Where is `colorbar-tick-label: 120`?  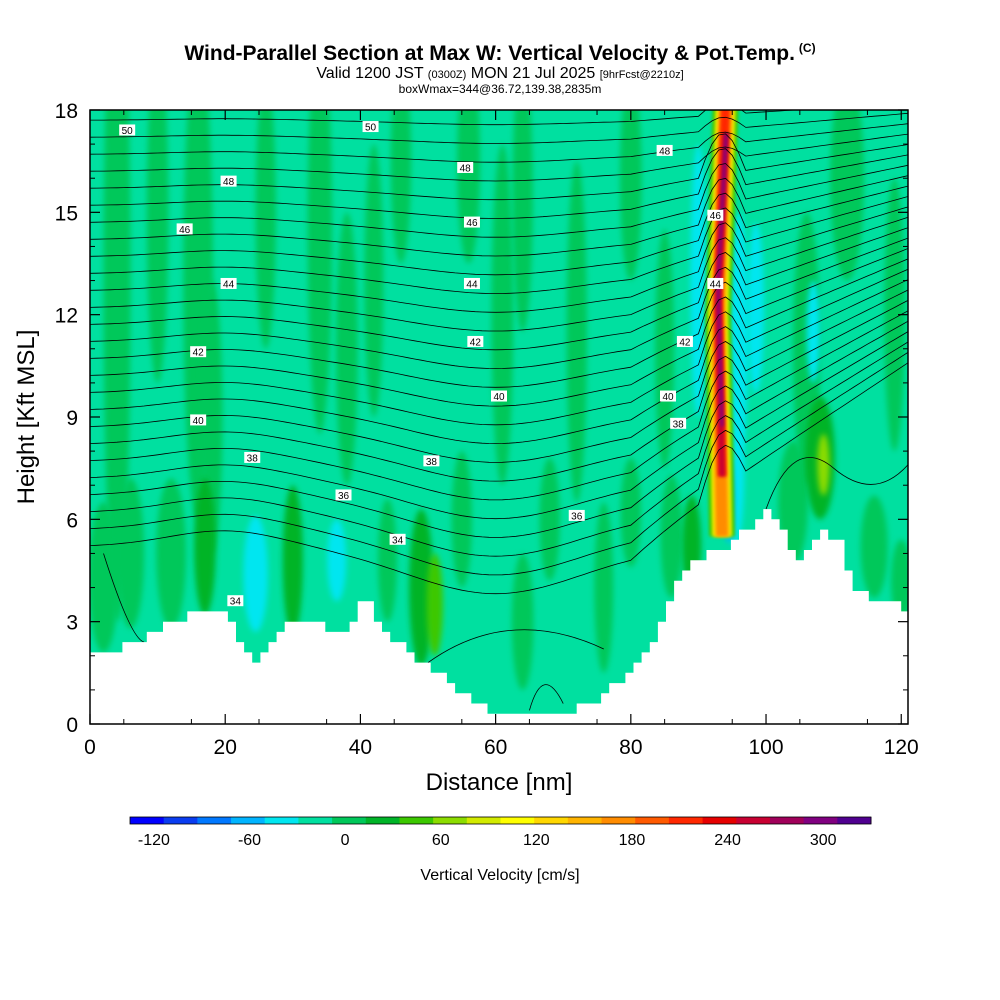 colorbar-tick-label: 120 is located at coordinates (536, 840).